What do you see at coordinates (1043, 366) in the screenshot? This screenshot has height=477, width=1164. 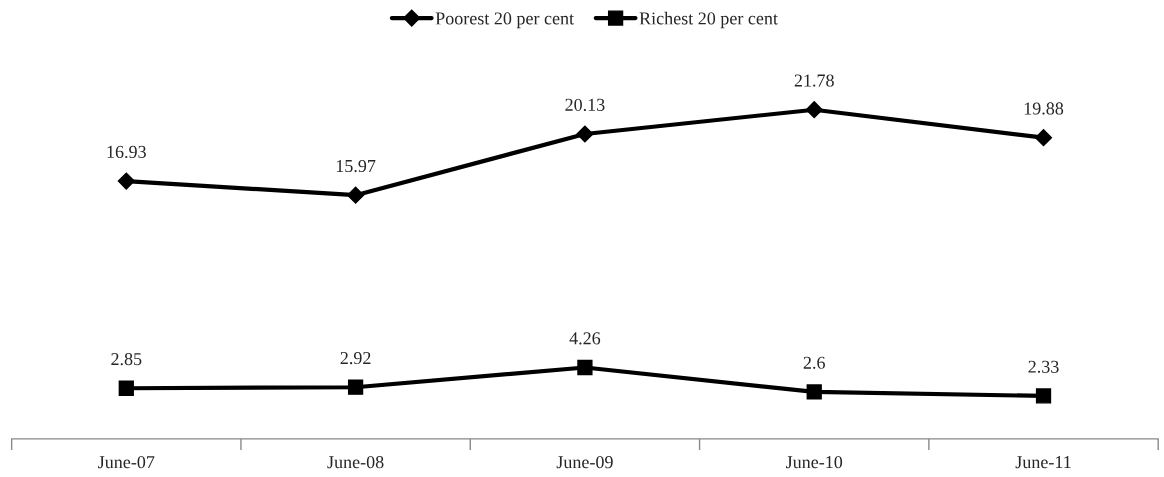 I see `data-label: 2.33` at bounding box center [1043, 366].